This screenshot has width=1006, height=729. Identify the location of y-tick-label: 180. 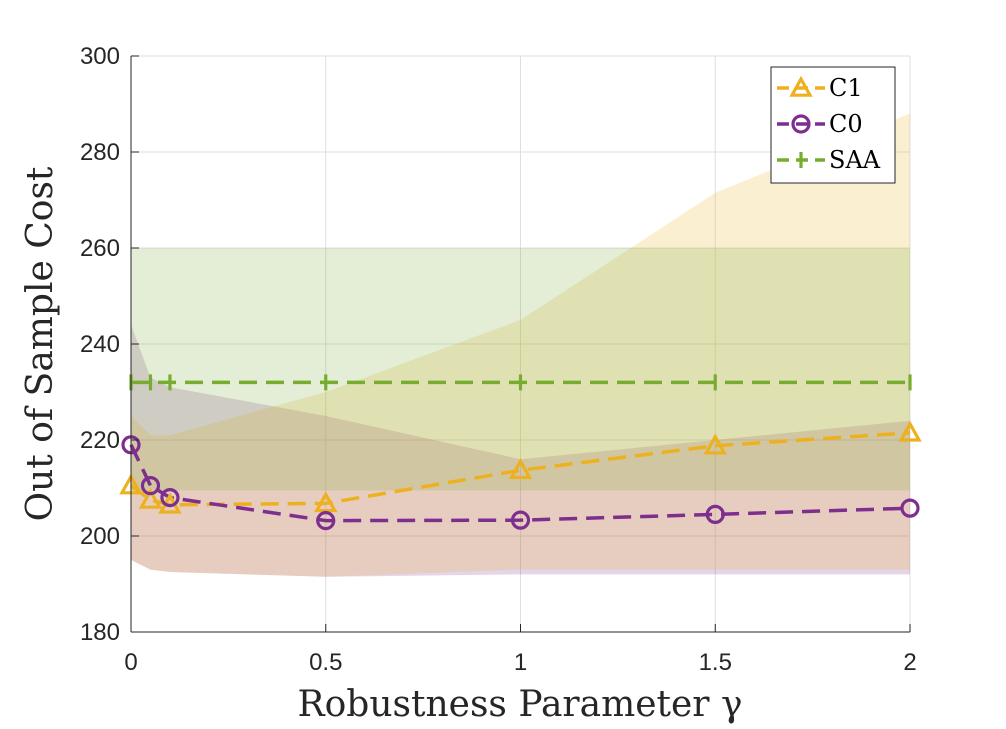
(100, 632).